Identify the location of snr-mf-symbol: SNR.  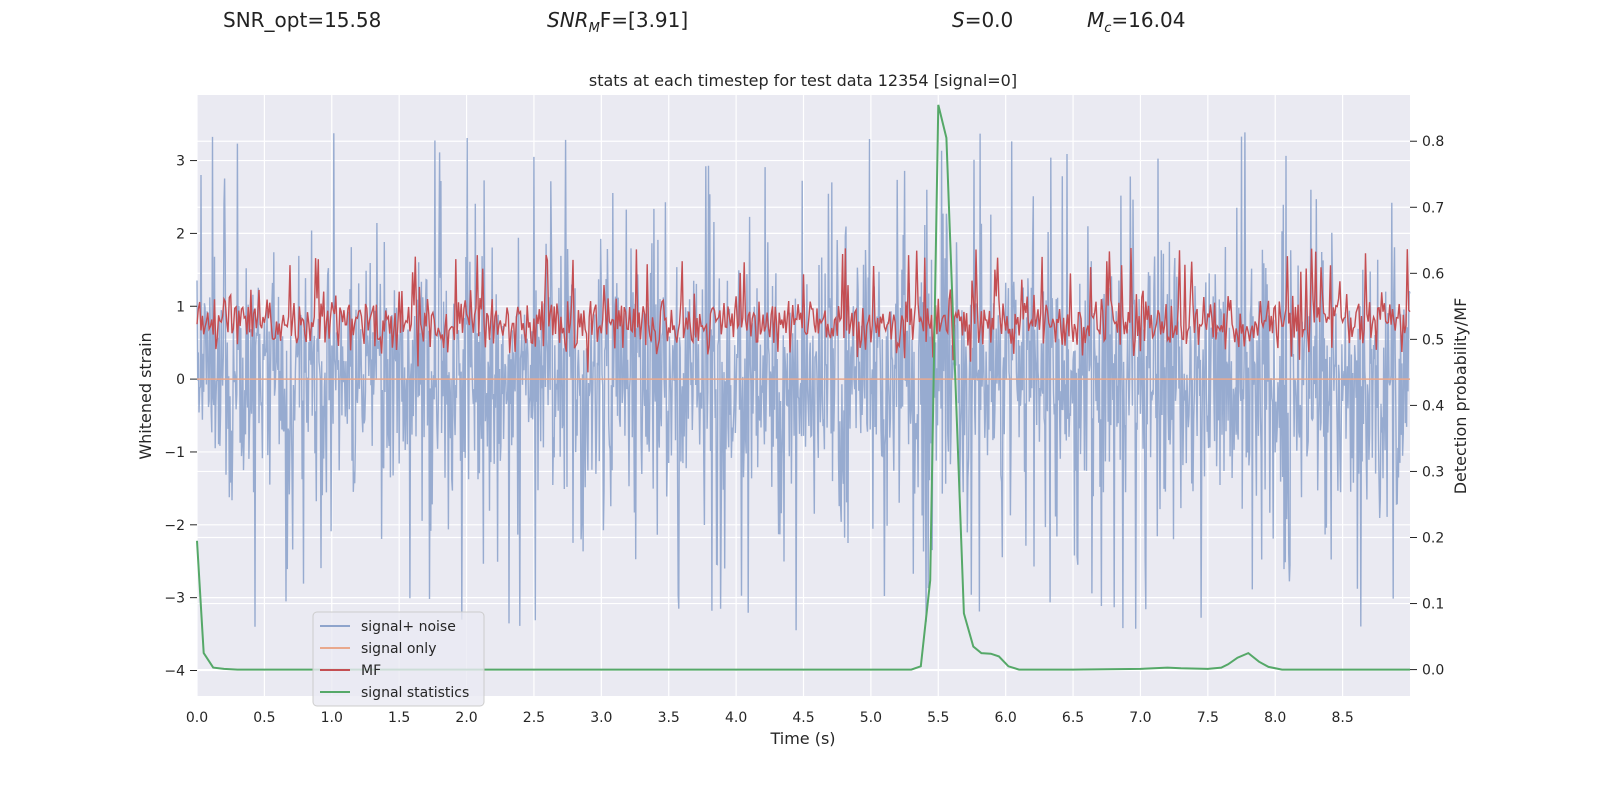
(568, 20).